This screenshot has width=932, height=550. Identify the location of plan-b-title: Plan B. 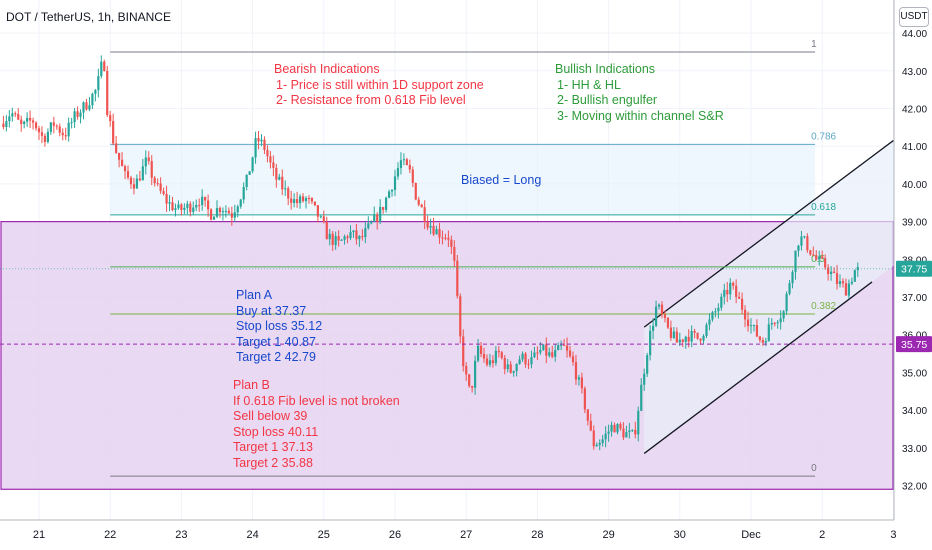
(251, 385).